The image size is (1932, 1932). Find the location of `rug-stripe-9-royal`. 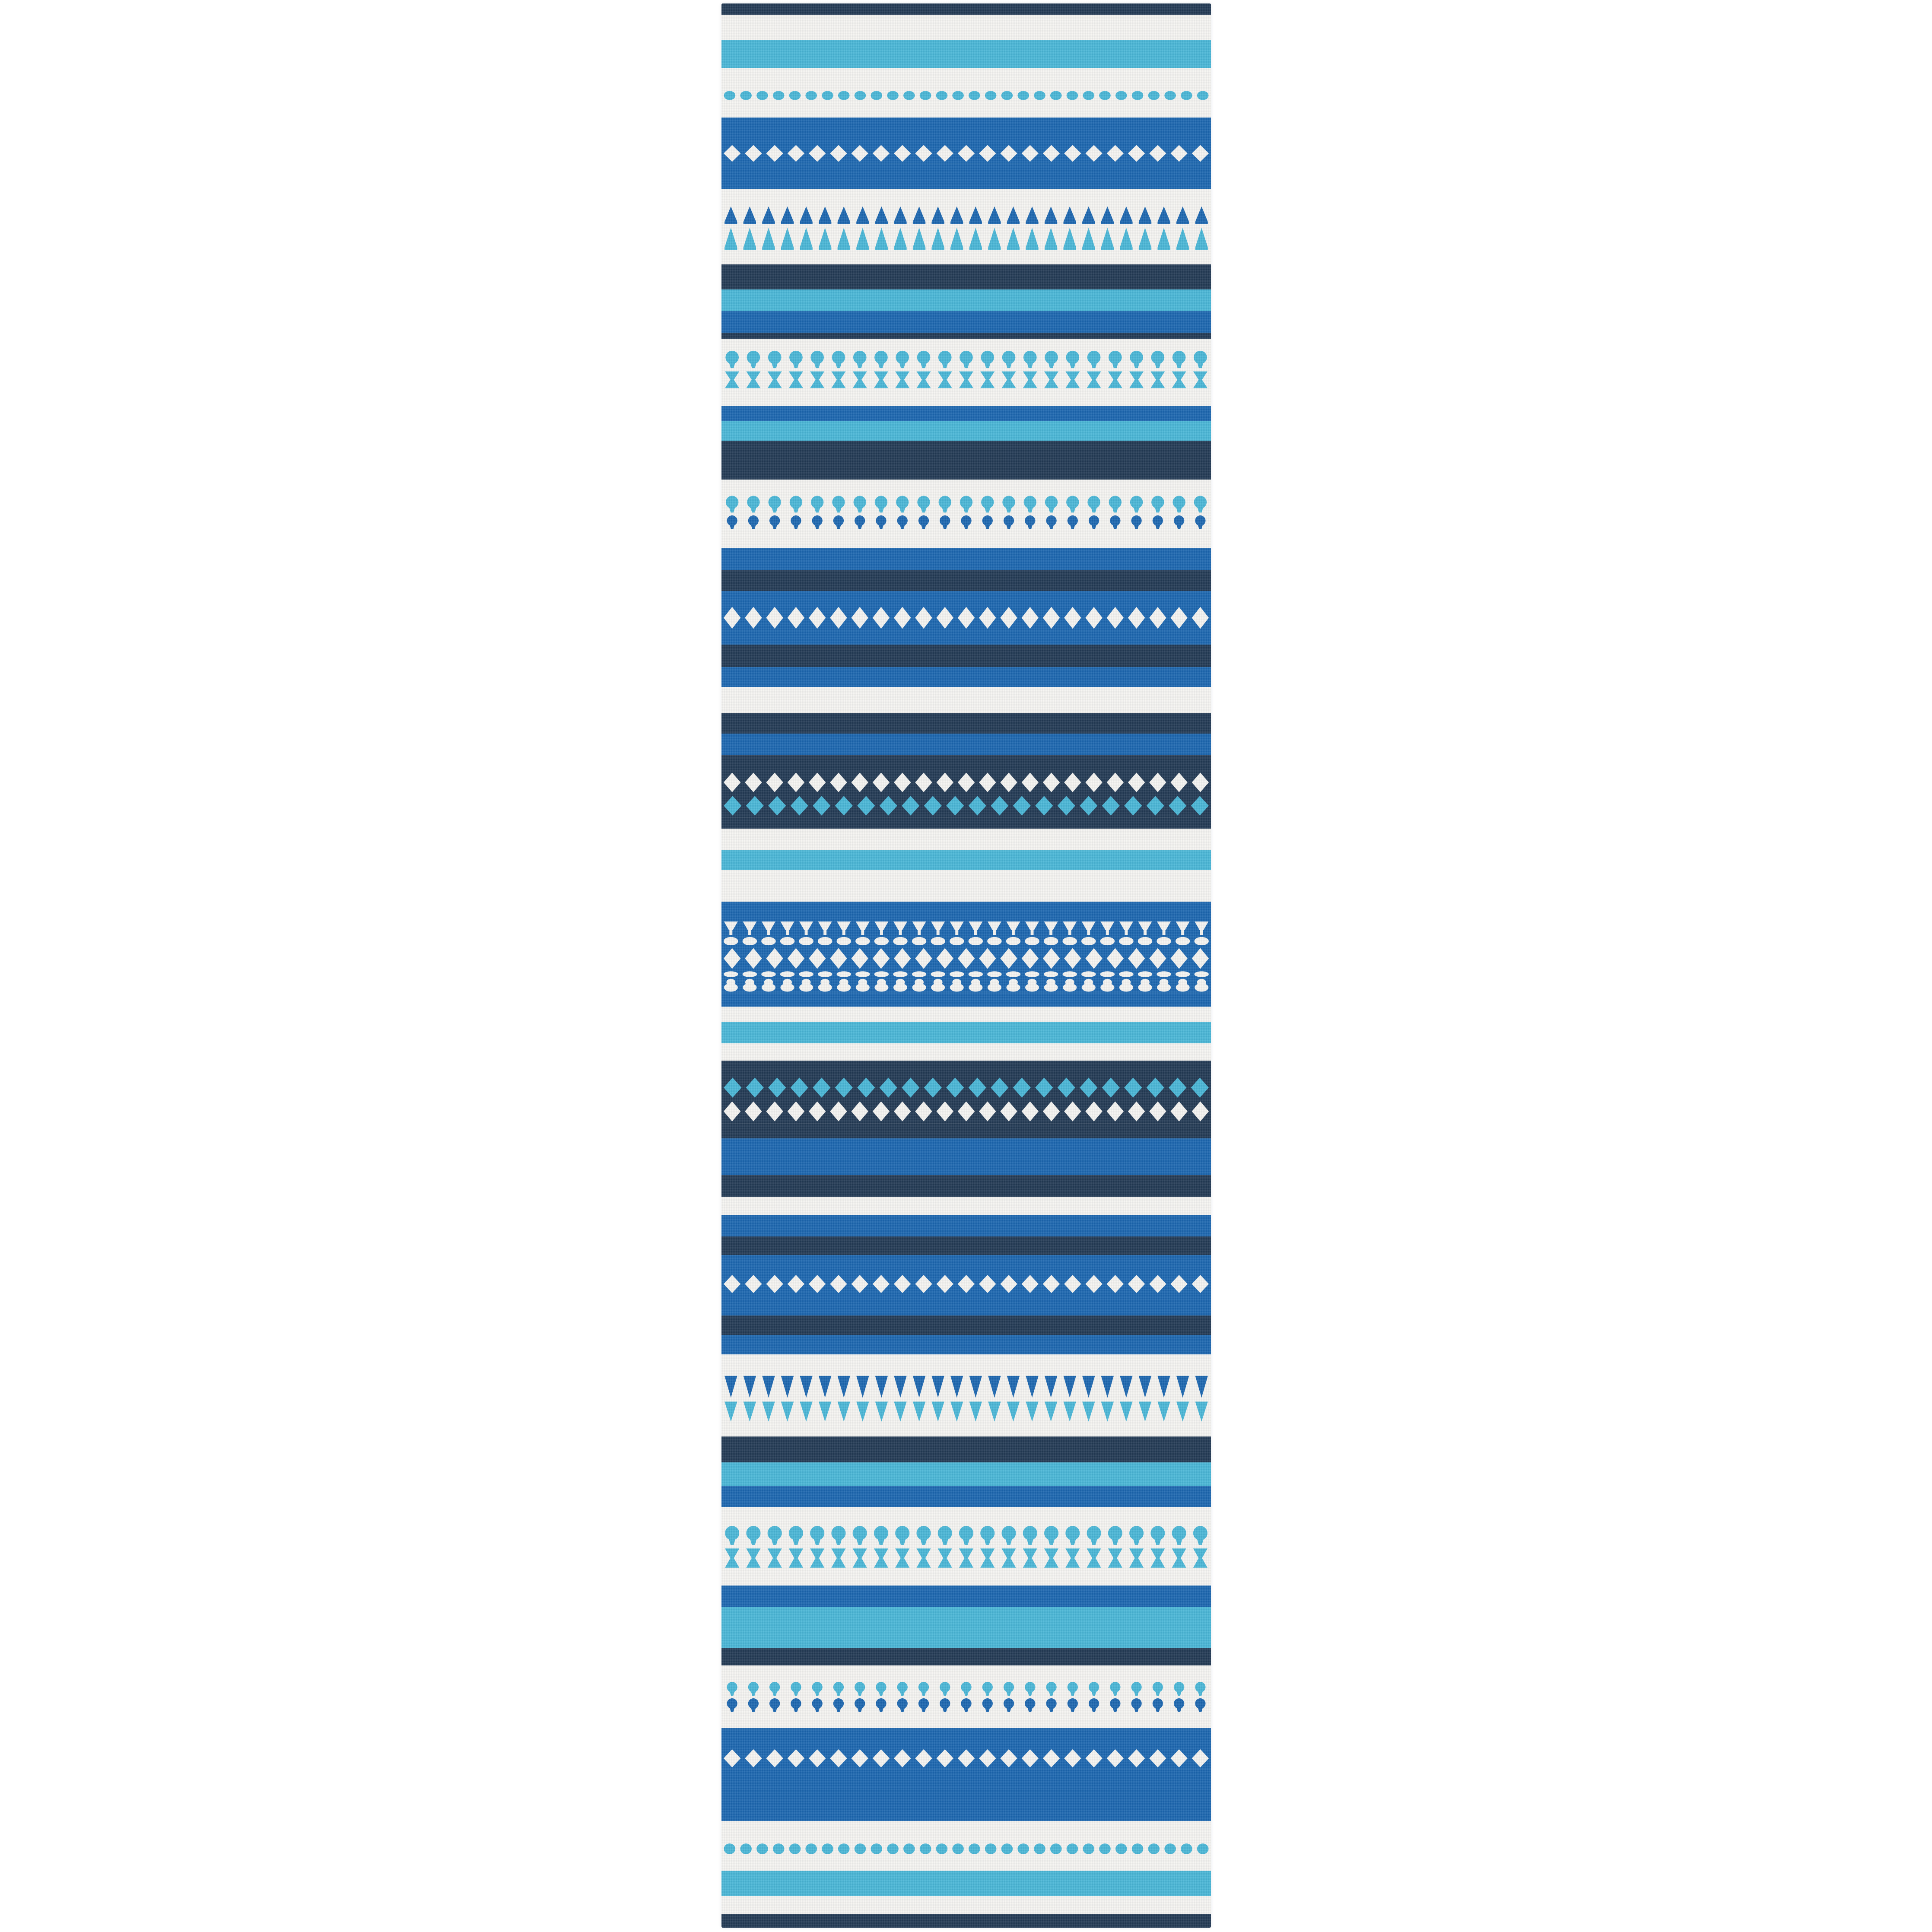

rug-stripe-9-royal is located at coordinates (966, 176).